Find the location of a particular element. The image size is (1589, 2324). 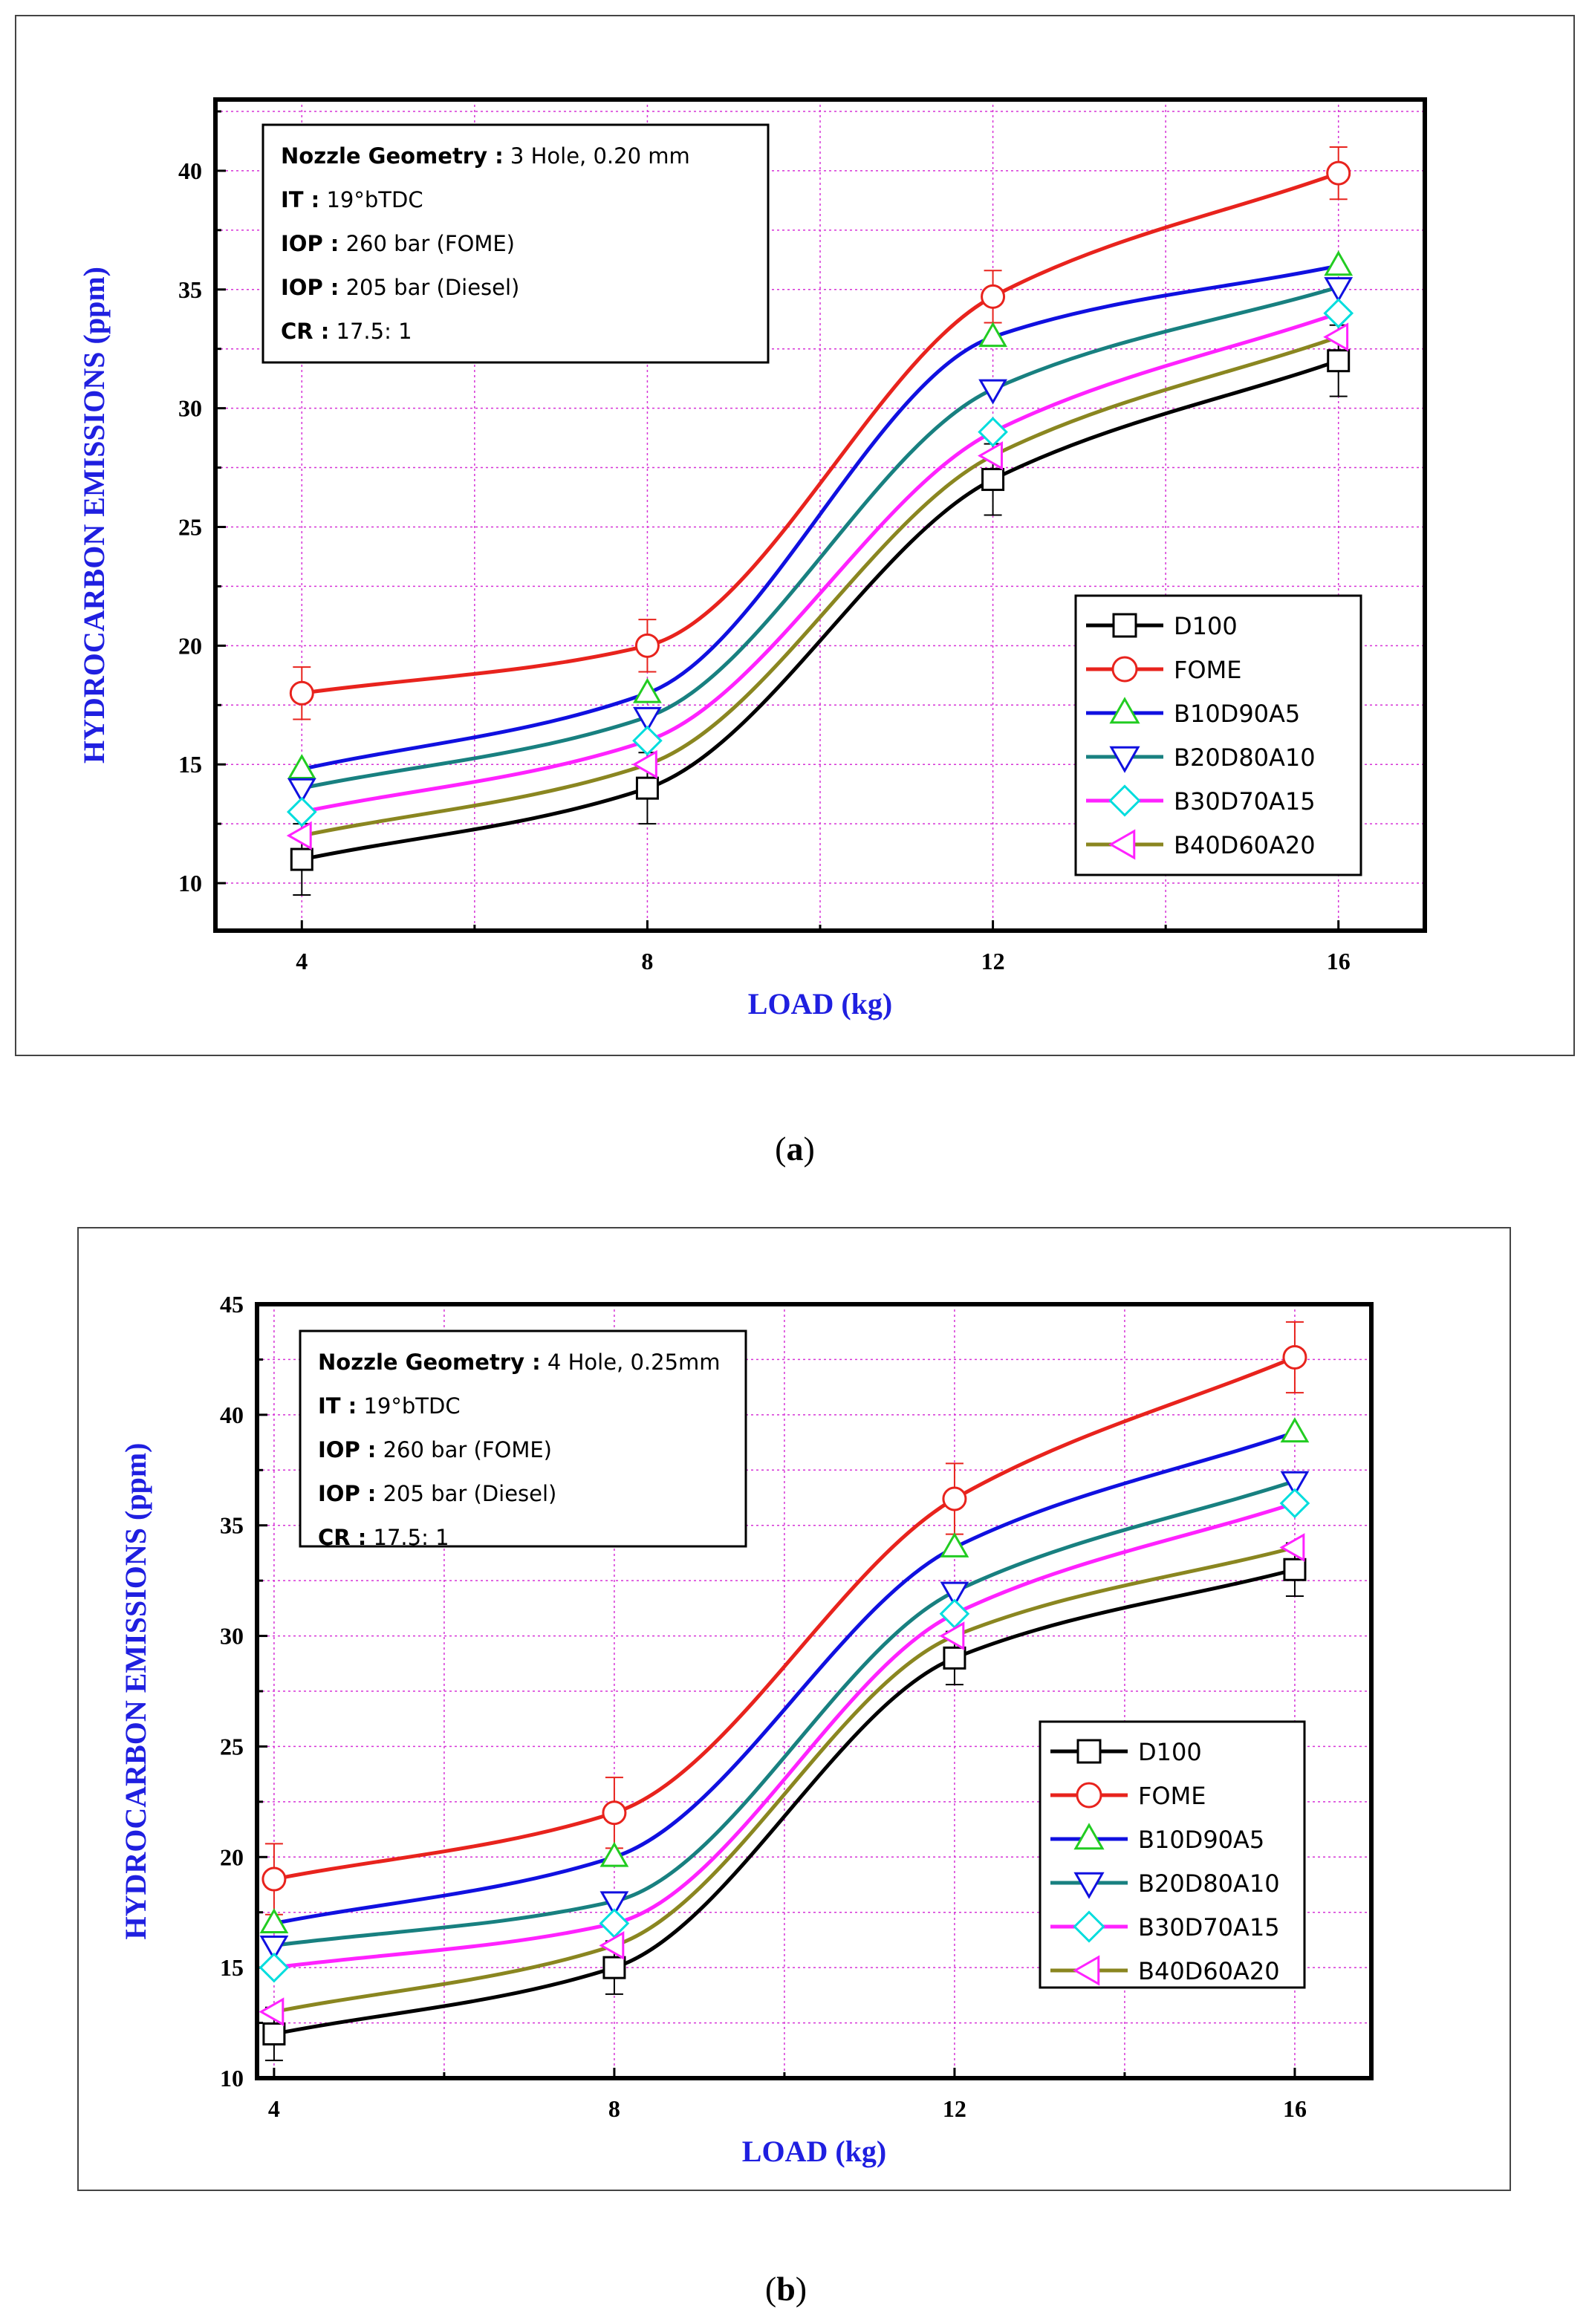

y-axis-label-a: HYDROCARBON EMISSIONS (ppm) is located at coordinates (94, 516).